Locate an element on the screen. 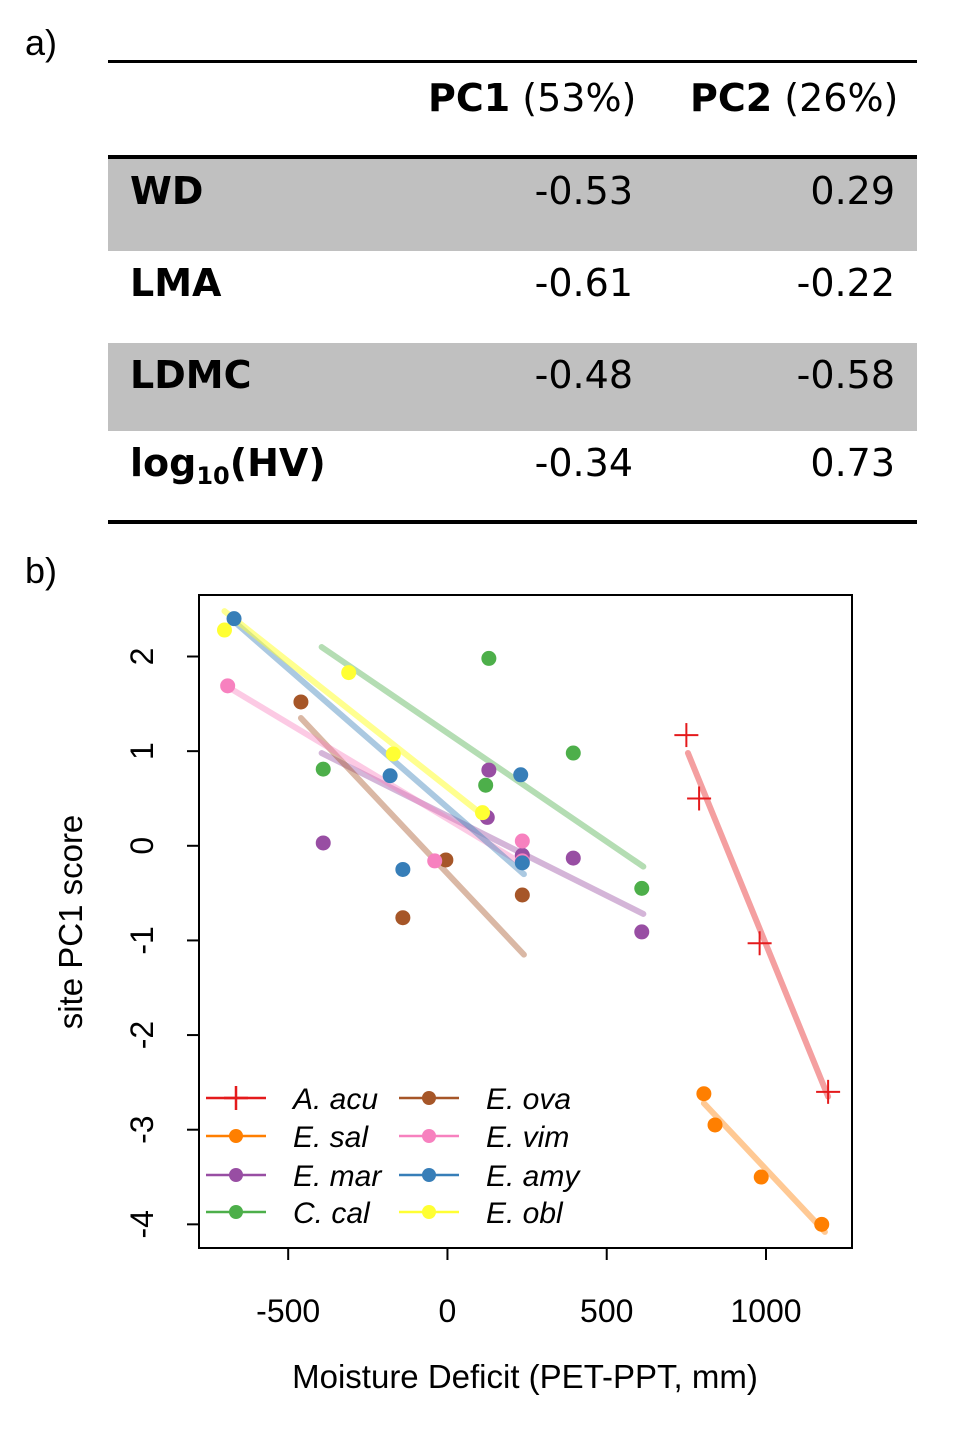 Image resolution: width=968 pixels, height=1449 pixels. x-tick-label: 0 is located at coordinates (448, 1311).